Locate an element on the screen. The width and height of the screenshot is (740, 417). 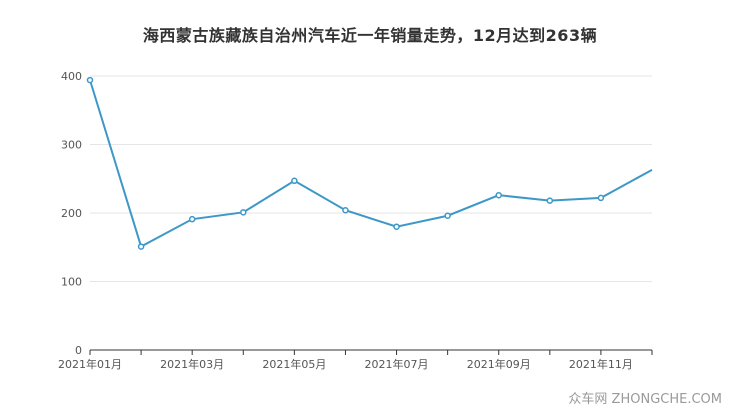
chart-title: 海西蒙古族藏族自治州汽车近一年销量走势，12月达到263辆 is located at coordinates (370, 35).